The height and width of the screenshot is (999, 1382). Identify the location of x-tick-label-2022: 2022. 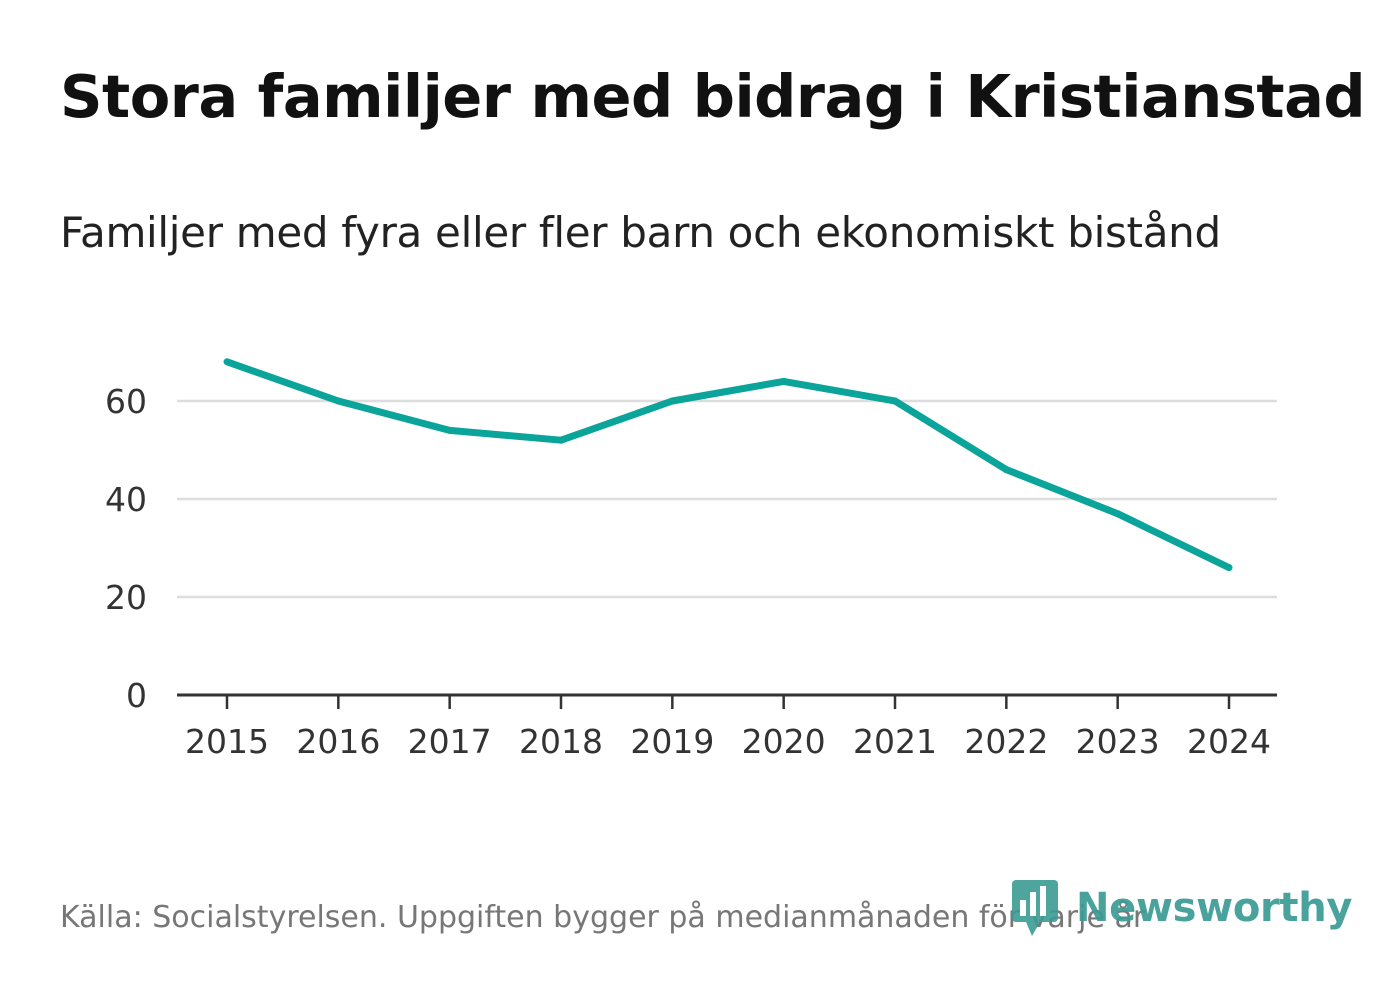
(1006, 741).